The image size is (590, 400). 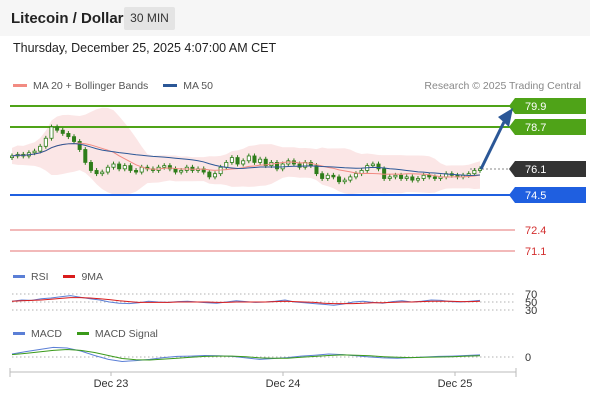 I want to click on support-tag-arrow-74.5, so click(x=512, y=195).